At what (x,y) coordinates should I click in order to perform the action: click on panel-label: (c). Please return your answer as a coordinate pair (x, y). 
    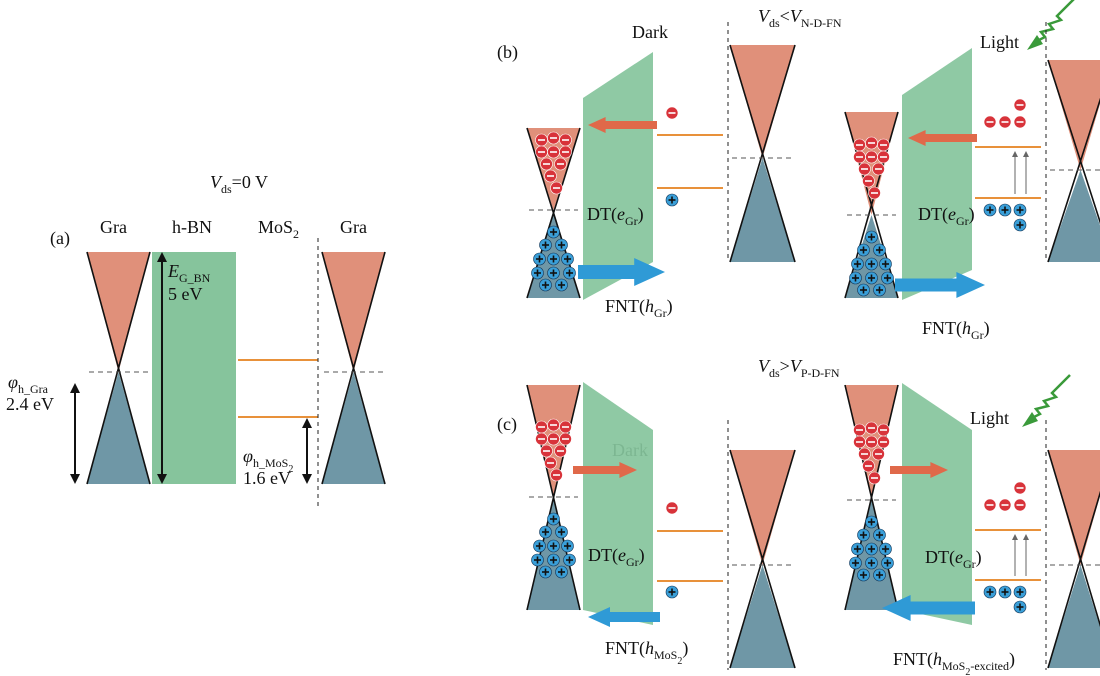
    Looking at the image, I should click on (507, 424).